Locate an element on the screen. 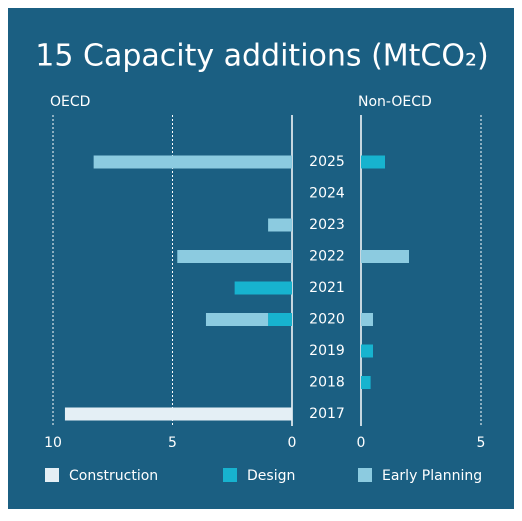 This screenshot has width=522, height=521. legend-label: Early Planning is located at coordinates (432, 476).